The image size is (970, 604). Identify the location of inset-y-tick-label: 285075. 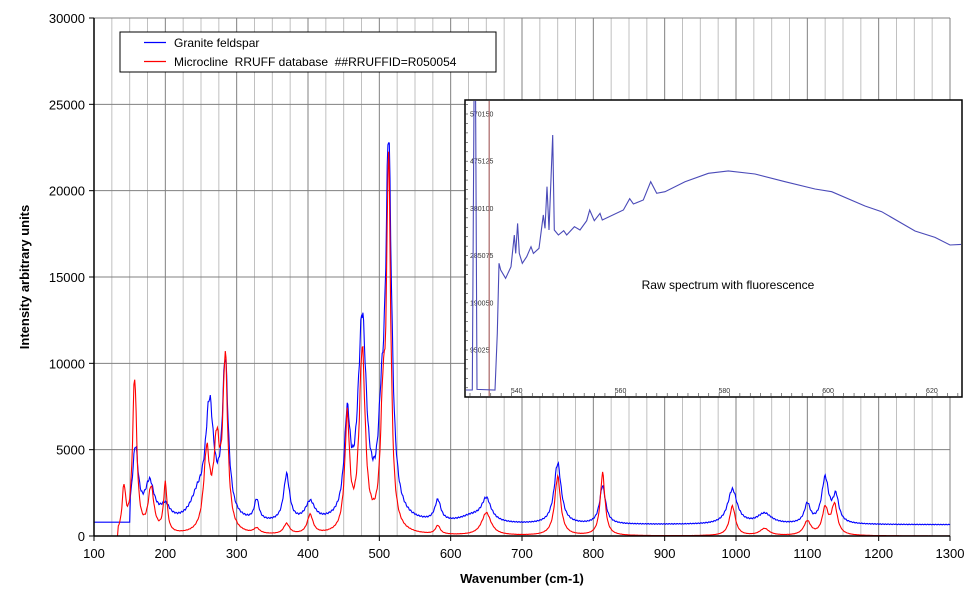
(481, 256).